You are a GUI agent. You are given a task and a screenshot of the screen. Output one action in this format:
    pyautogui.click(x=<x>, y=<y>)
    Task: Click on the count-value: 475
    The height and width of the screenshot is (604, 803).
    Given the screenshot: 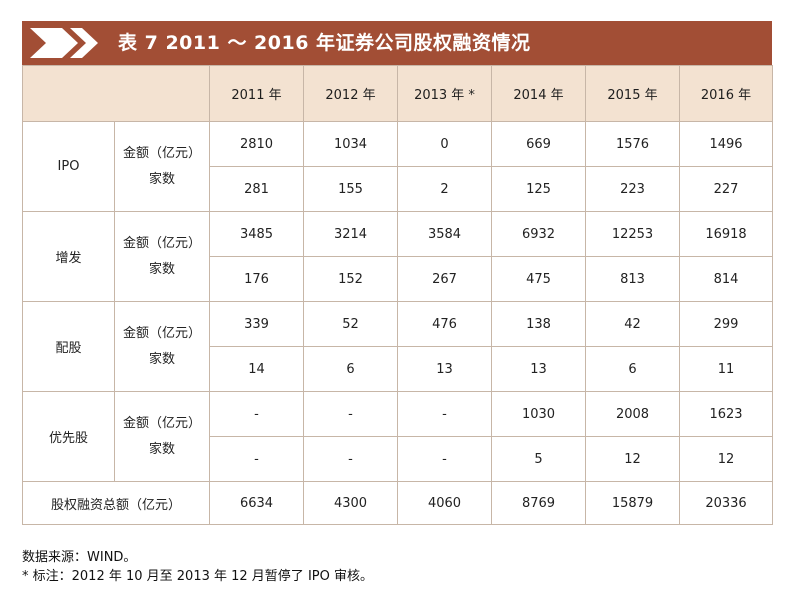 What is the action you would take?
    pyautogui.click(x=538, y=279)
    